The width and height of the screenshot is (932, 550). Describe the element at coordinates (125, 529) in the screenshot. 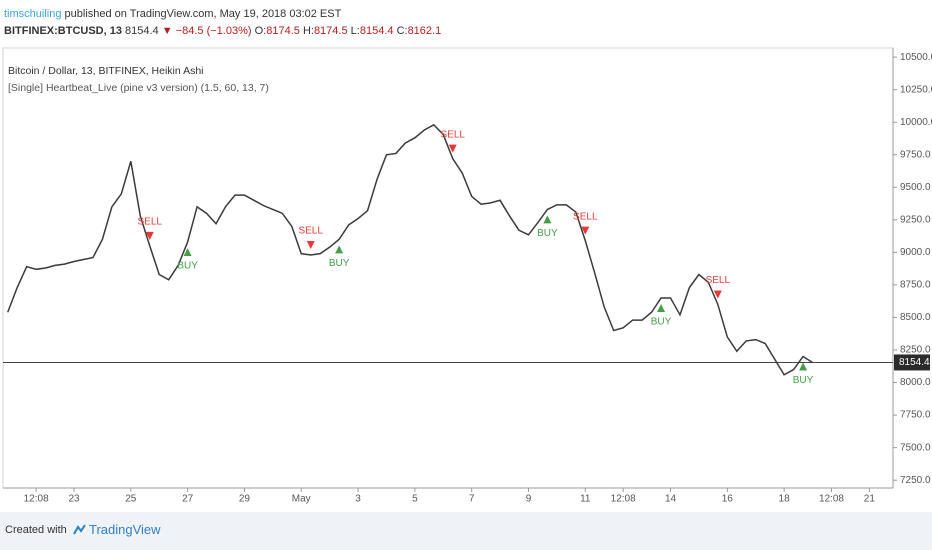

I see `brand: TradingView` at that location.